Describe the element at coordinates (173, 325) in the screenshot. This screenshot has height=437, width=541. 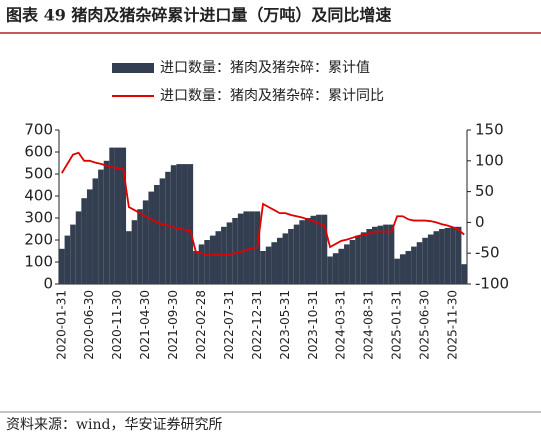
I see `x-tick-label: 2021-09-30` at that location.